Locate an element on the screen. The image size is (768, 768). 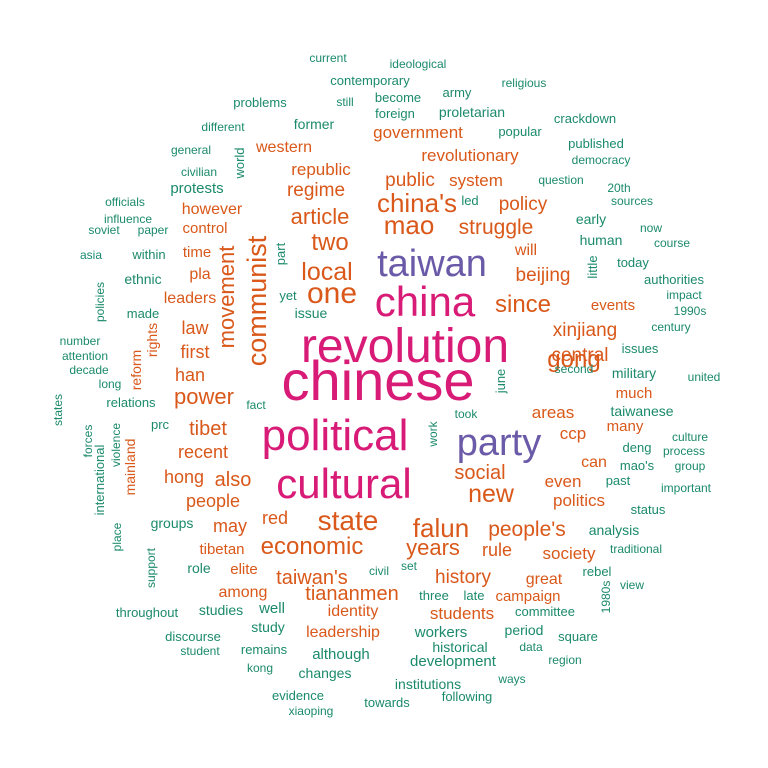
cloud-word-leaders: leaders is located at coordinates (190, 298).